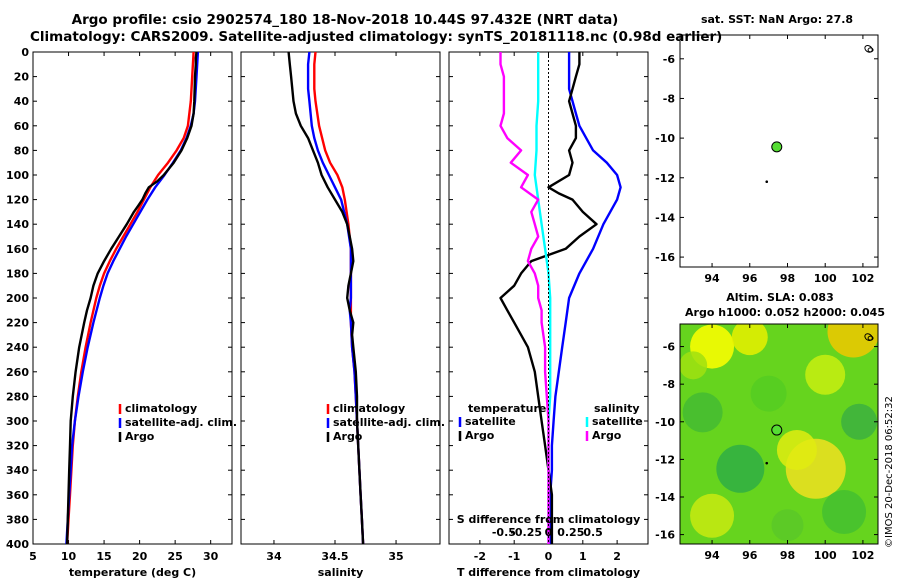 The height and width of the screenshot is (580, 900). What do you see at coordinates (593, 532) in the screenshot?
I see `salinity-diff-tick-label: 0.5` at bounding box center [593, 532].